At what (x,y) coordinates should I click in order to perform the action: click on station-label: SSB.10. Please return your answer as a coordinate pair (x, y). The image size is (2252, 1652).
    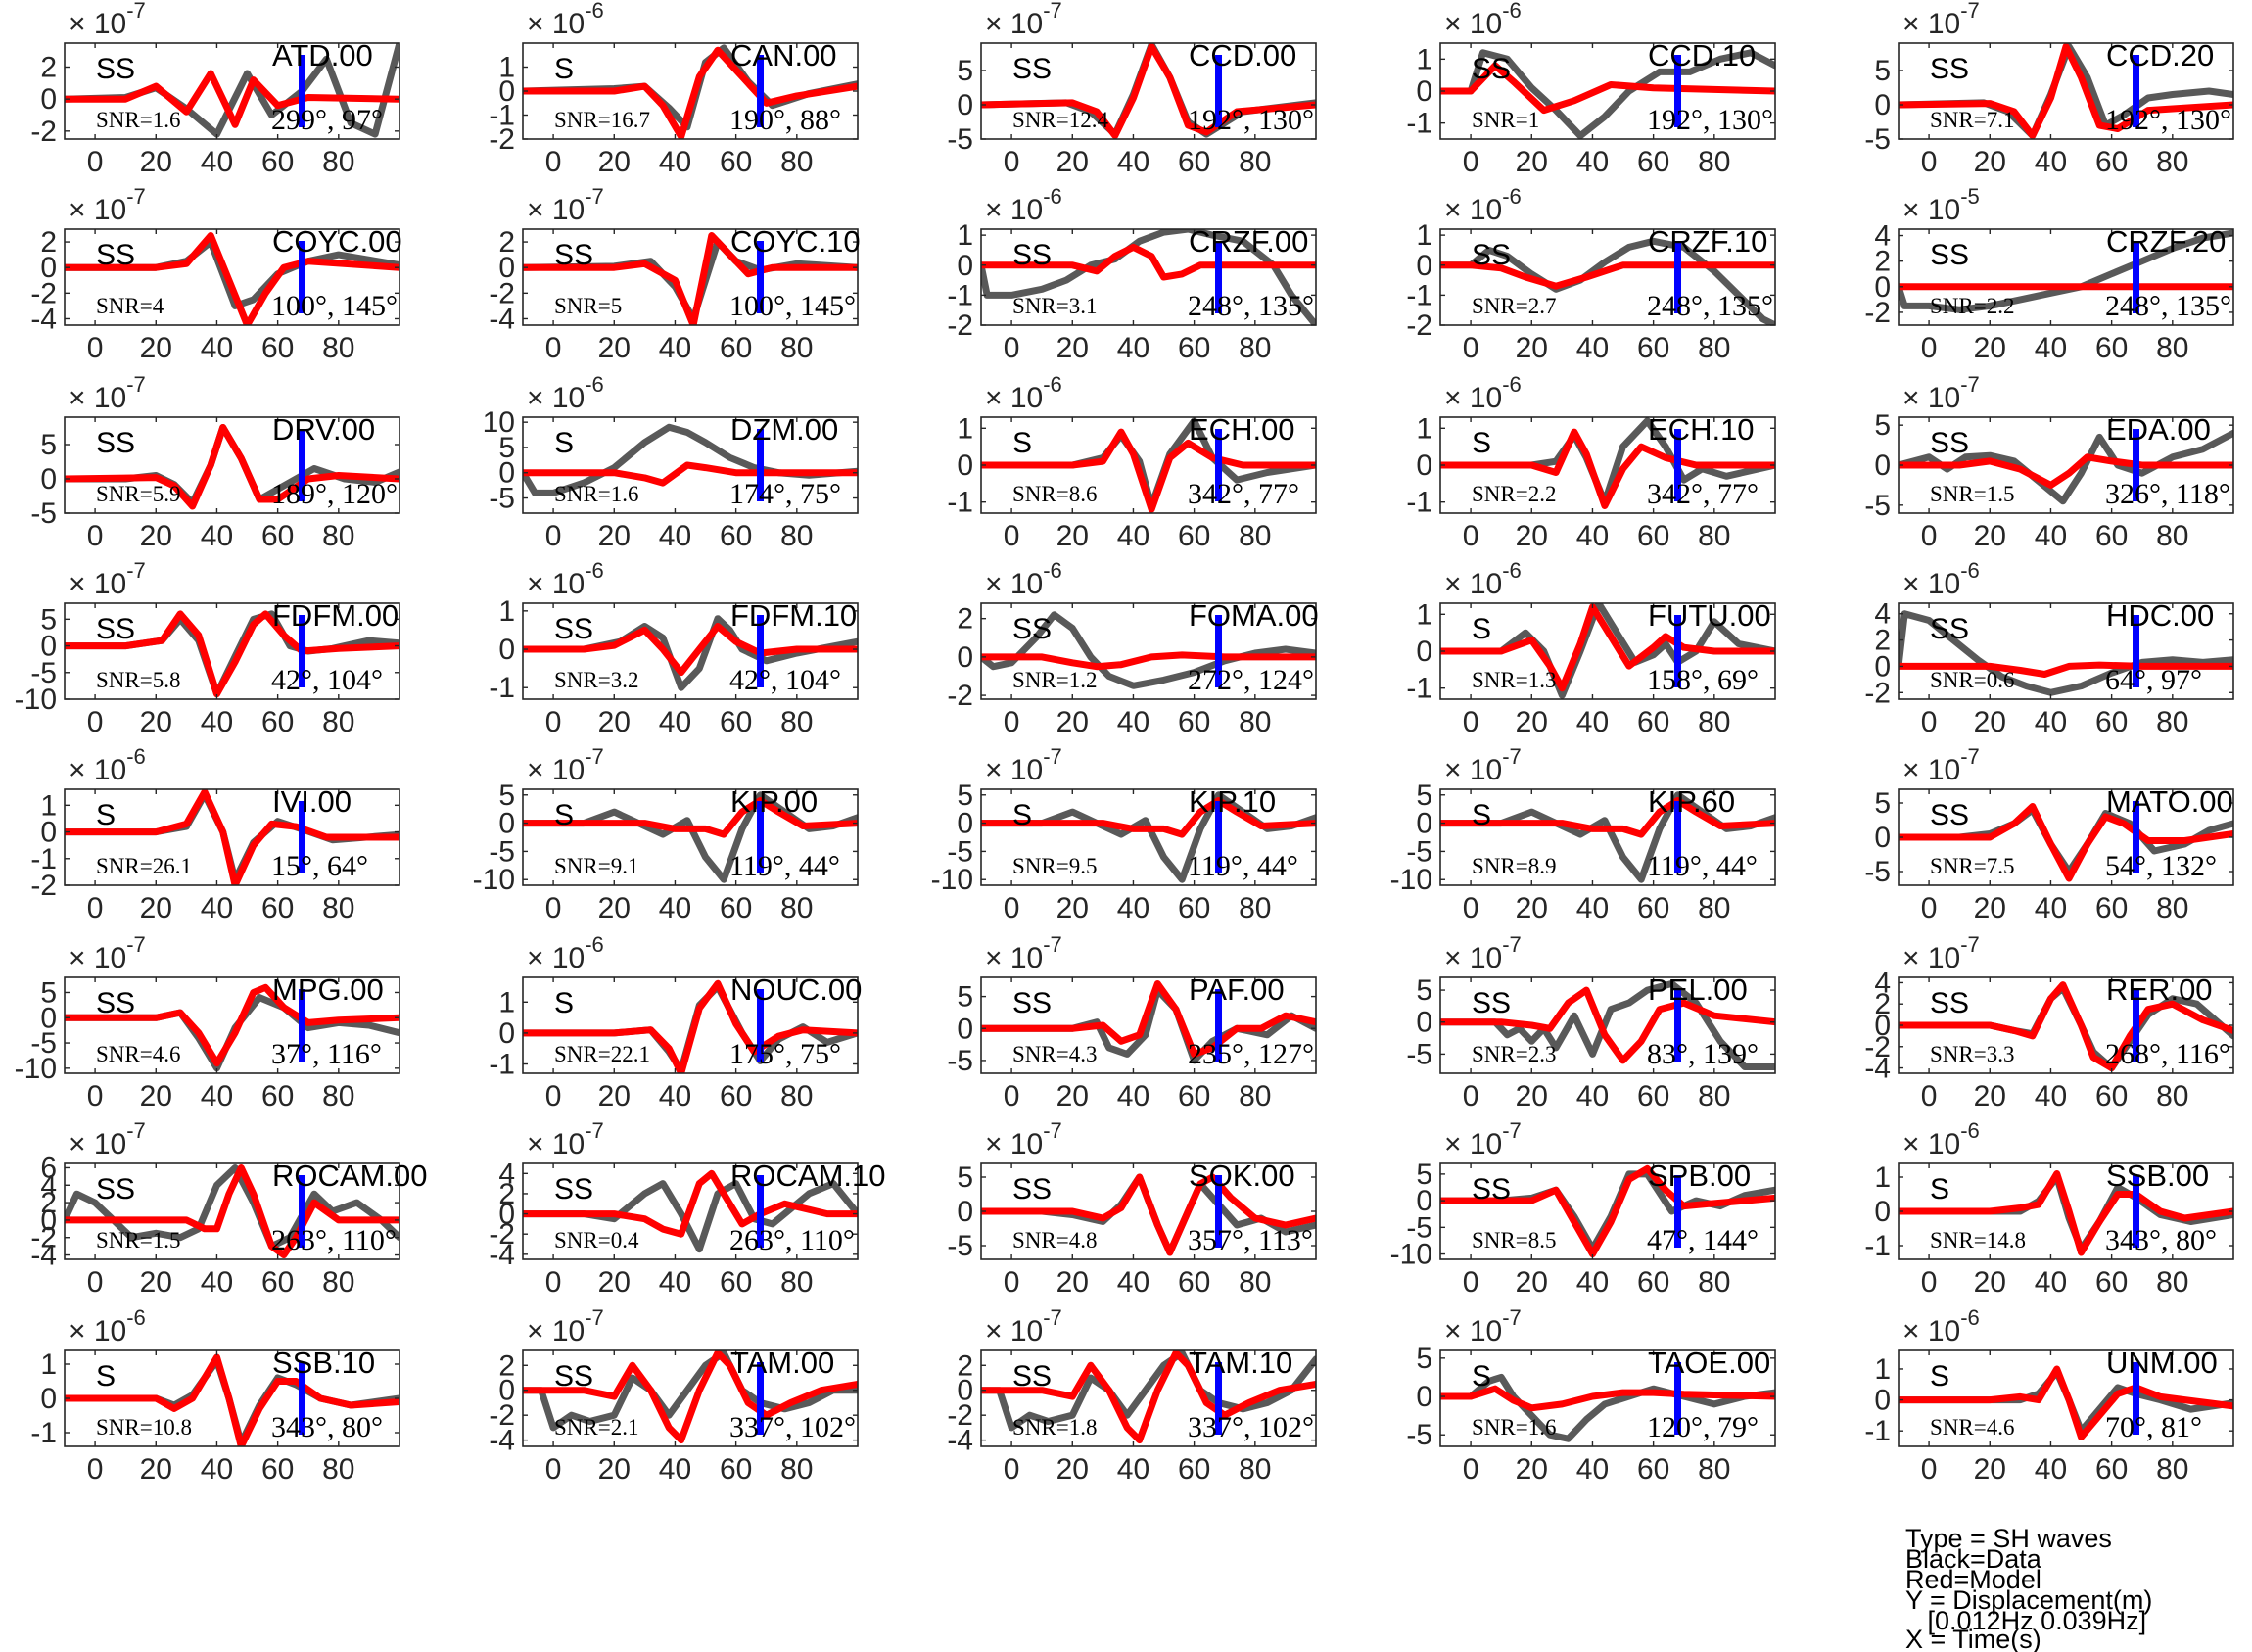
    Looking at the image, I should click on (323, 1362).